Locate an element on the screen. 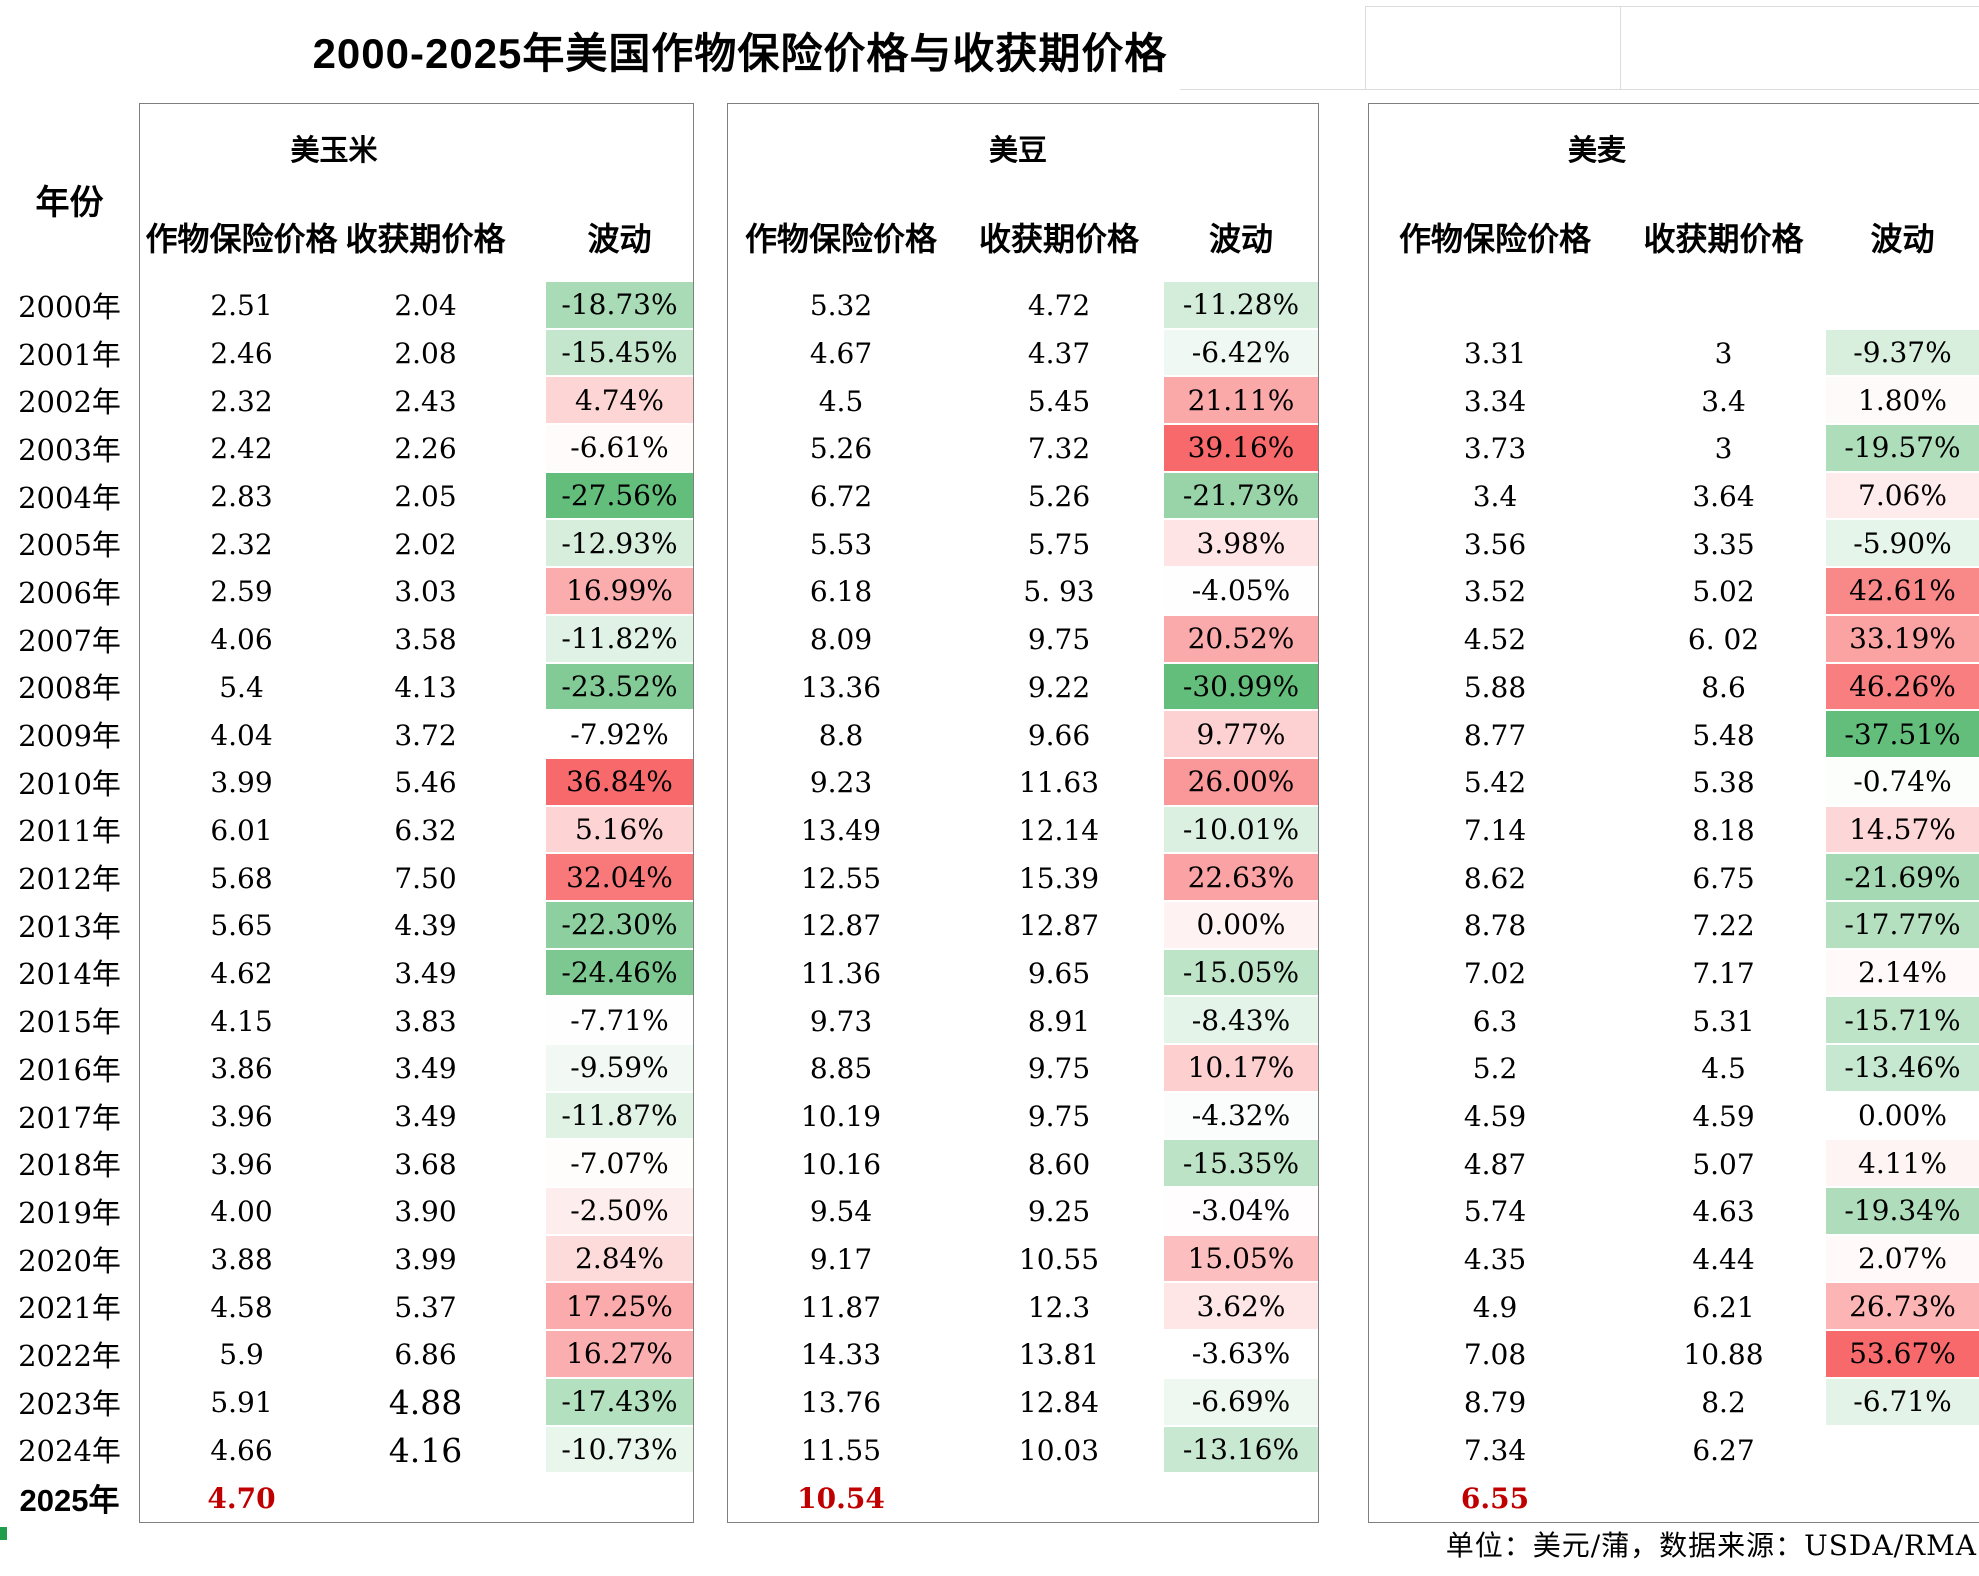 The image size is (1979, 1576). price-cell: 4.59 is located at coordinates (1495, 1117).